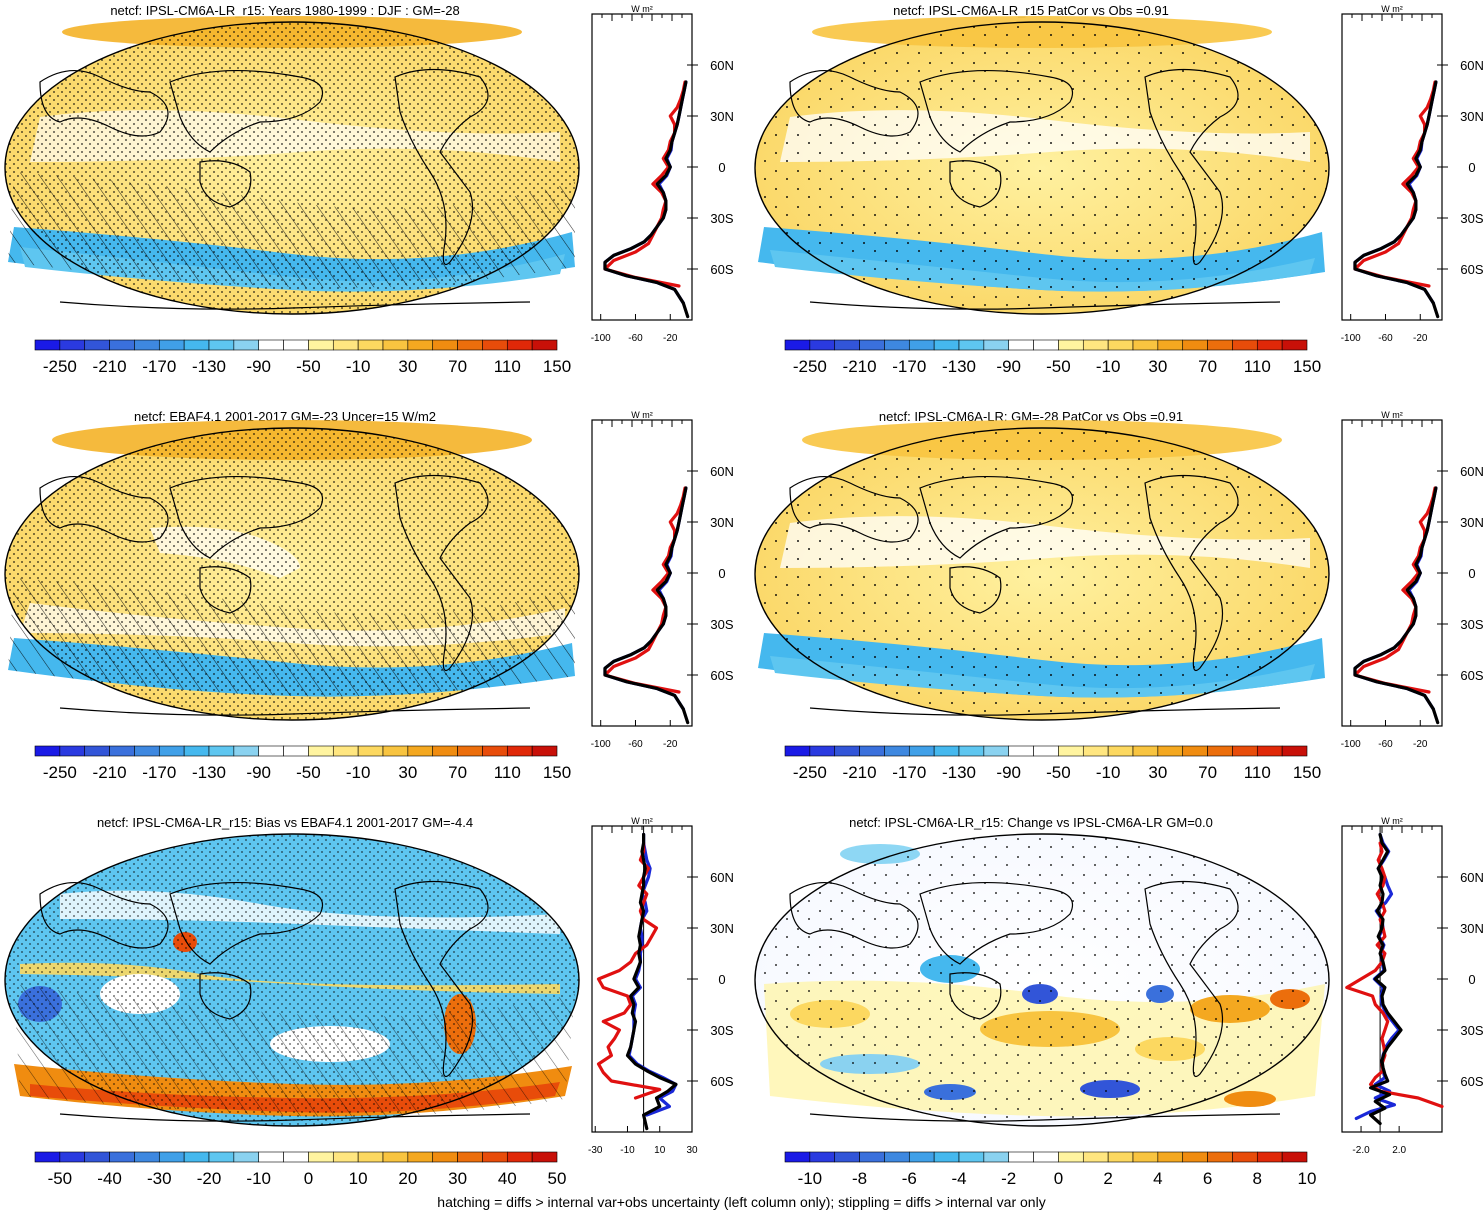  Describe the element at coordinates (557, 1178) in the screenshot. I see `colorbar-label: 50` at that location.